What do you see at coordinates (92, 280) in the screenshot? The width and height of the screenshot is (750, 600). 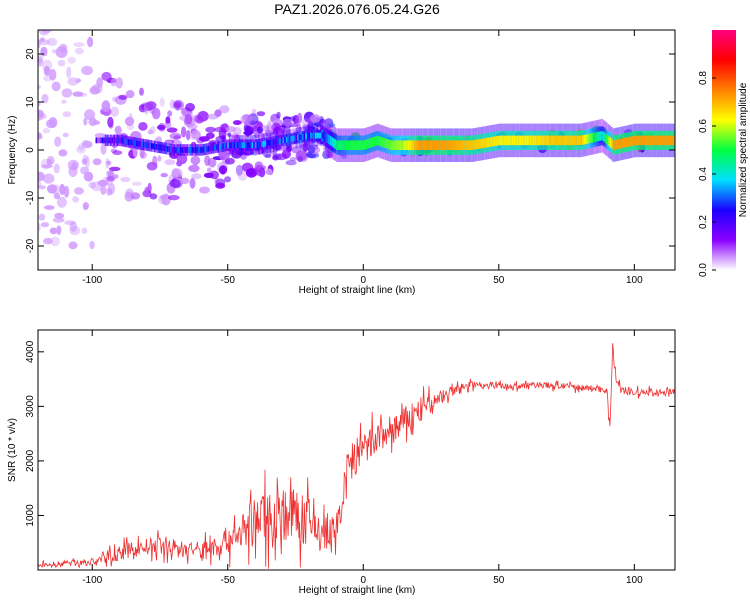 I see `x-tick-label: -100` at bounding box center [92, 280].